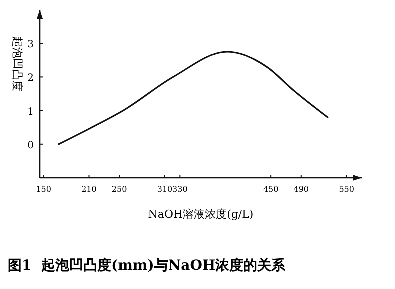 This screenshot has width=395, height=289. Describe the element at coordinates (180, 189) in the screenshot. I see `x-tick-label: 330` at that location.